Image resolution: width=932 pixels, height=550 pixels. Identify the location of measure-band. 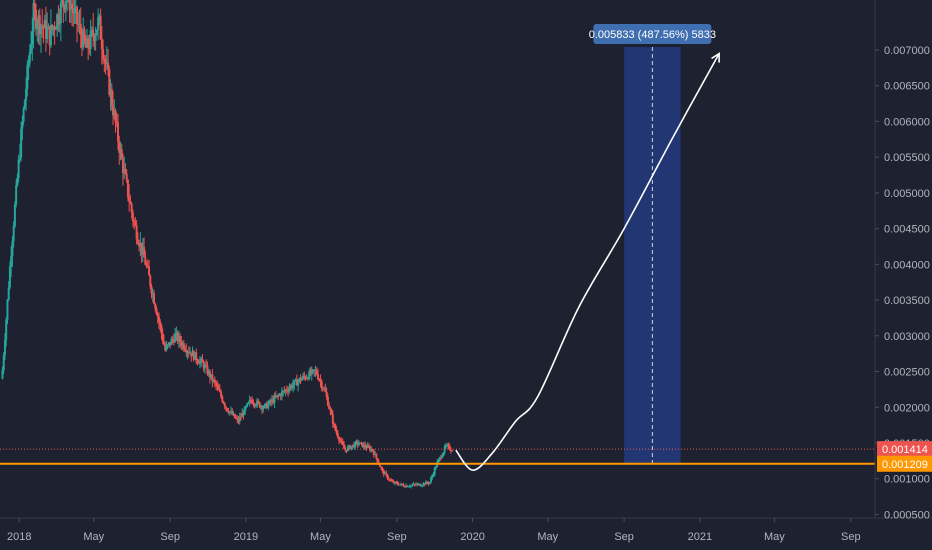
(652, 255).